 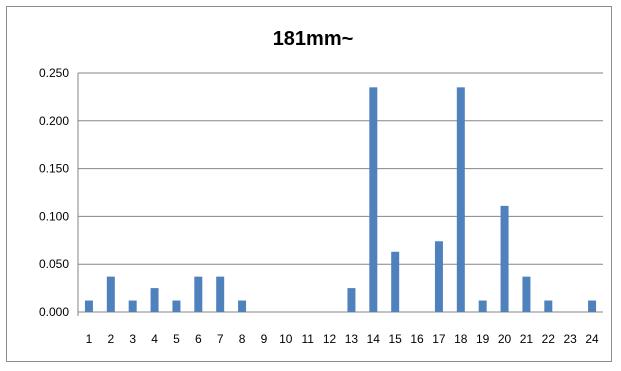 I want to click on x-tick-label: 5, so click(x=176, y=339).